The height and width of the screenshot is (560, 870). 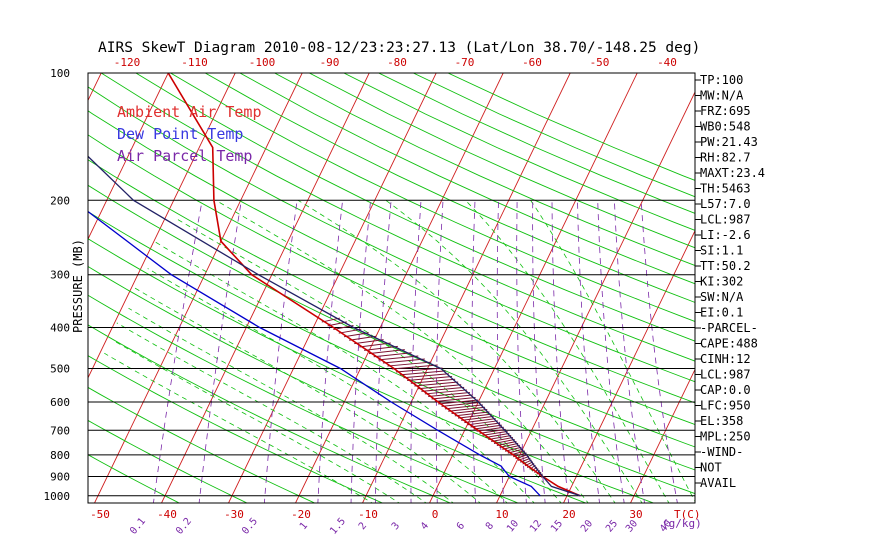 What do you see at coordinates (330, 62) in the screenshot?
I see `temp-tick-top: -90` at bounding box center [330, 62].